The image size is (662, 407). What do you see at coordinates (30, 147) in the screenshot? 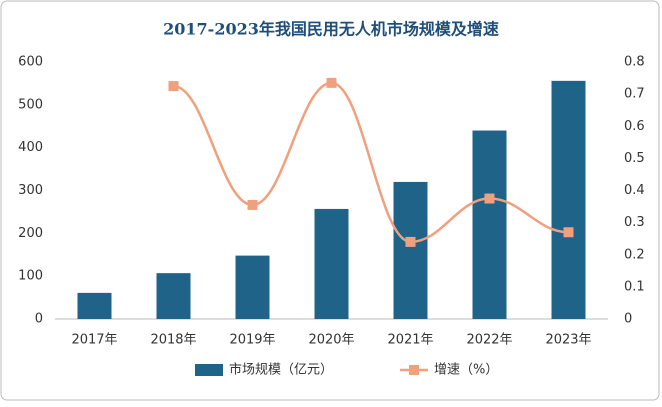
I see `y-tick-label: 400` at bounding box center [30, 147].